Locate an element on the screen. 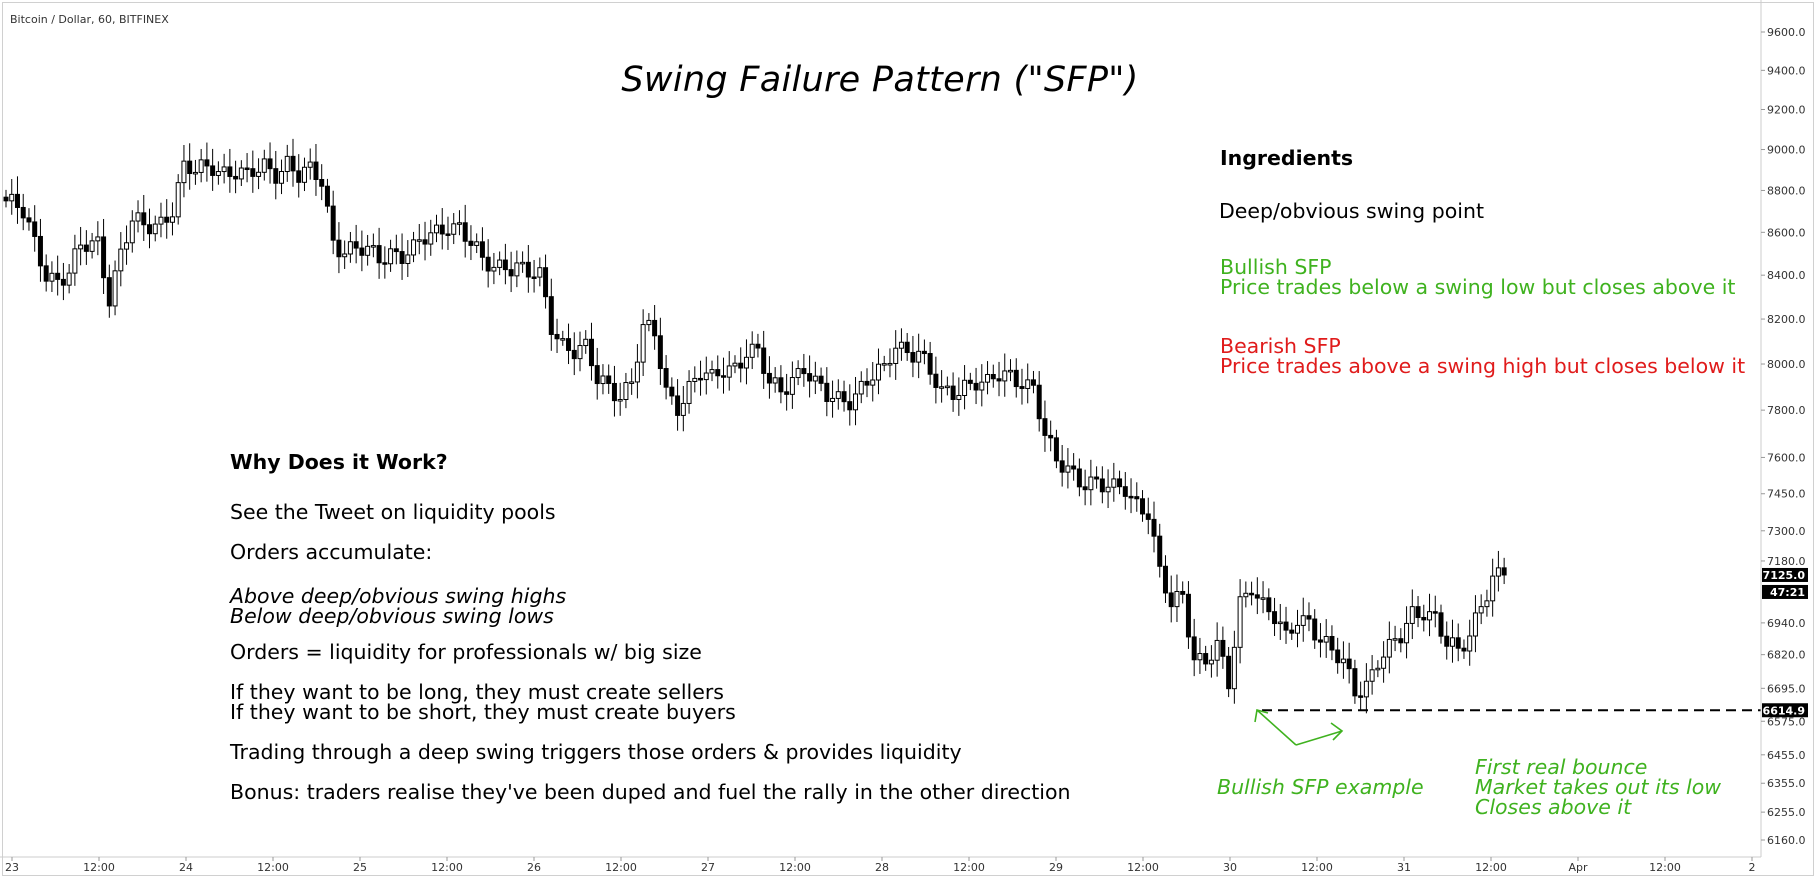  countdown-label-text: 47:21 is located at coordinates (1787, 592).